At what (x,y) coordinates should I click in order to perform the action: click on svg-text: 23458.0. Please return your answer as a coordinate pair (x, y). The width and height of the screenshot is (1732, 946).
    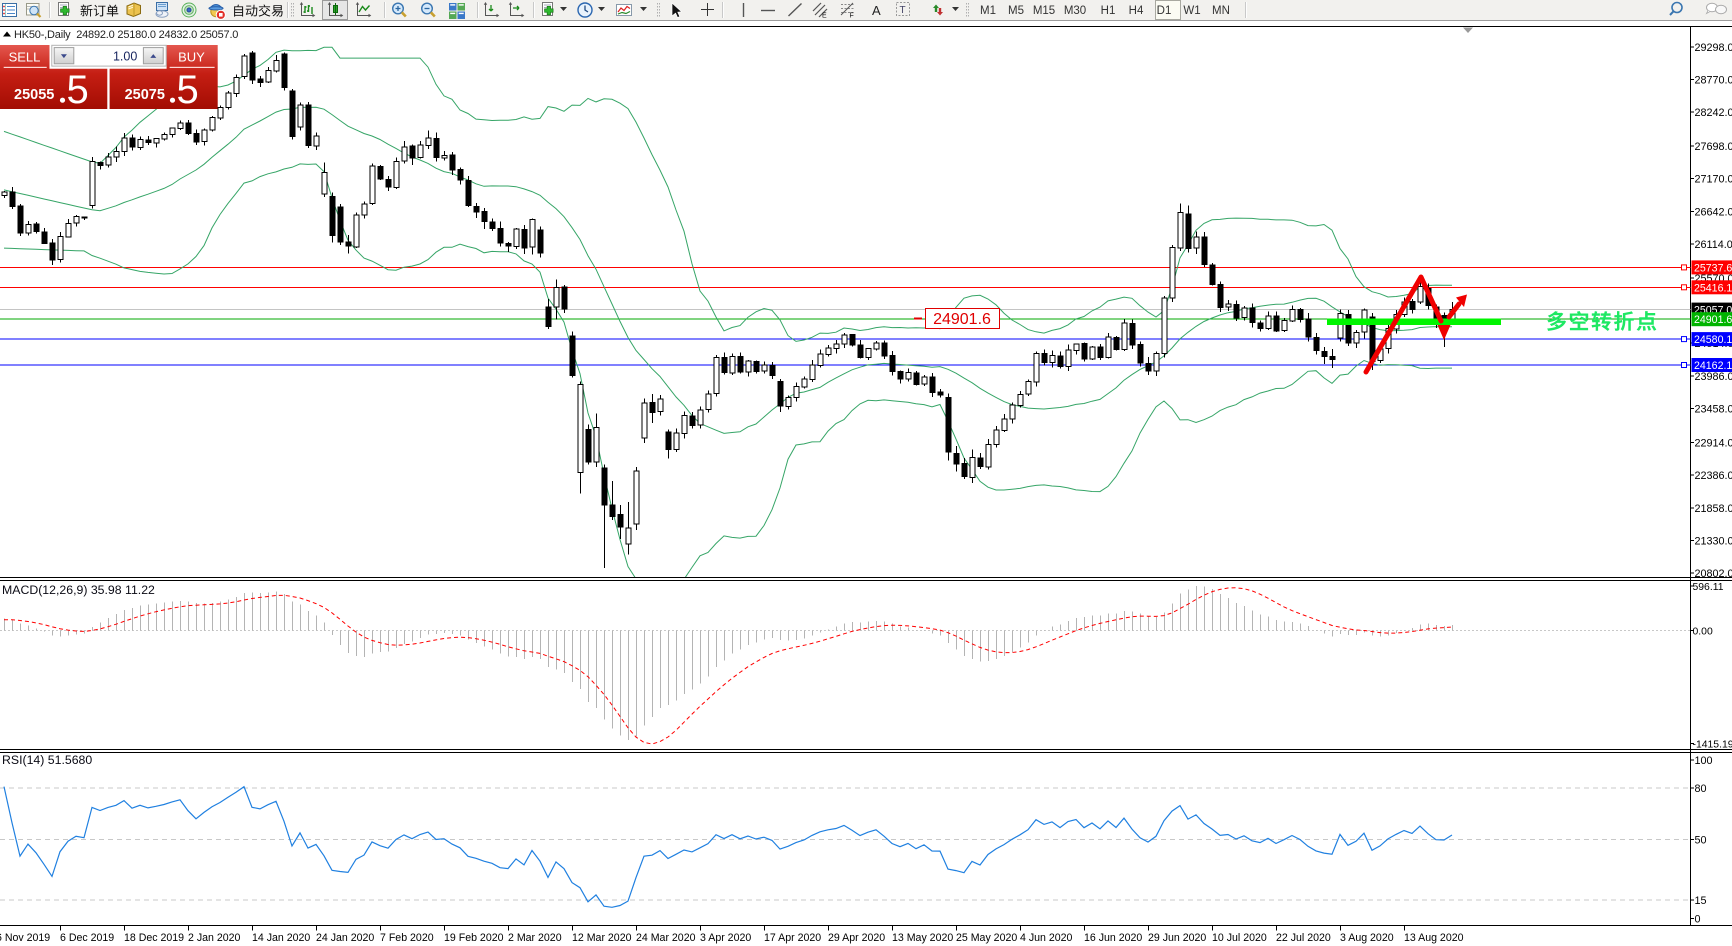
    Looking at the image, I should click on (1713, 410).